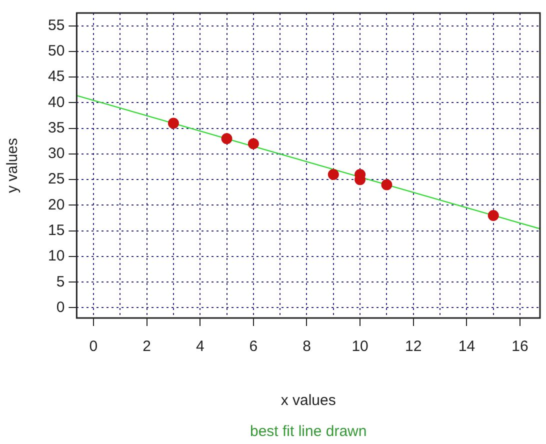 This screenshot has width=546, height=444. I want to click on y-tick-label: 35, so click(56, 127).